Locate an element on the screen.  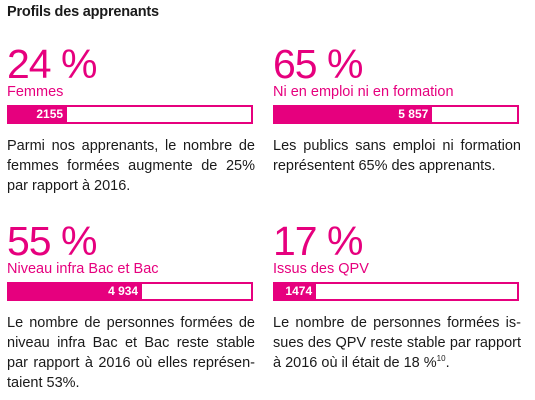
progress-bar-fill: 4 934 is located at coordinates (76, 291).